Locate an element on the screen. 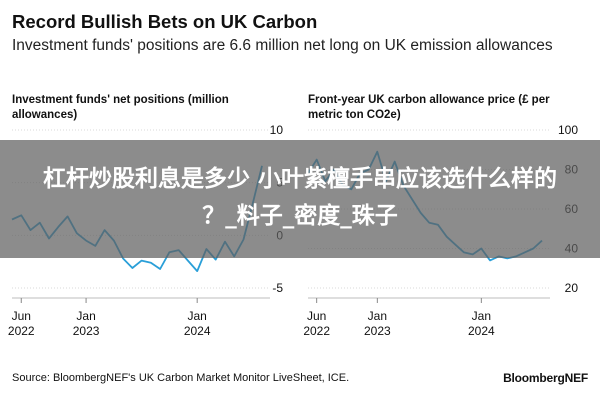 The width and height of the screenshot is (600, 400). y-tick-label: -5 is located at coordinates (277, 288).